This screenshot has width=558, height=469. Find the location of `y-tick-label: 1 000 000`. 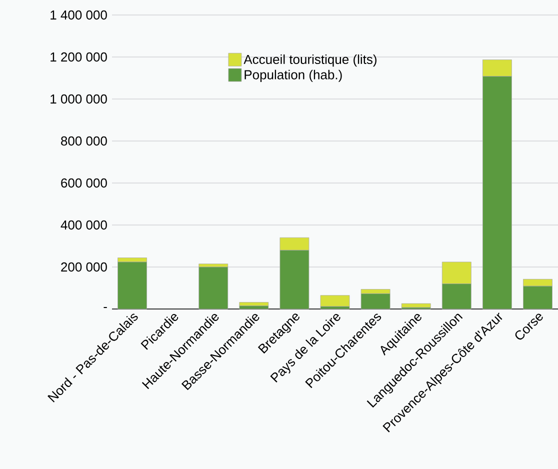

y-tick-label: 1 000 000 is located at coordinates (78, 99).